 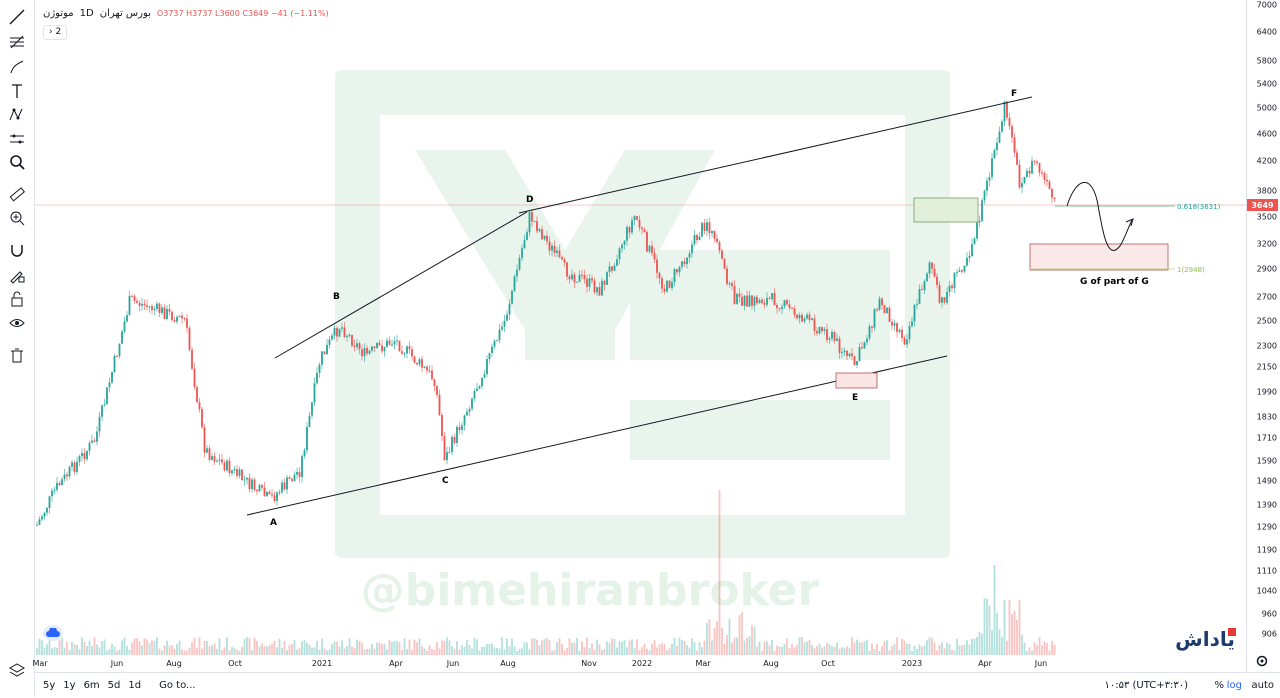 What do you see at coordinates (597, 435) in the screenshot?
I see `channel-lower-line` at bounding box center [597, 435].